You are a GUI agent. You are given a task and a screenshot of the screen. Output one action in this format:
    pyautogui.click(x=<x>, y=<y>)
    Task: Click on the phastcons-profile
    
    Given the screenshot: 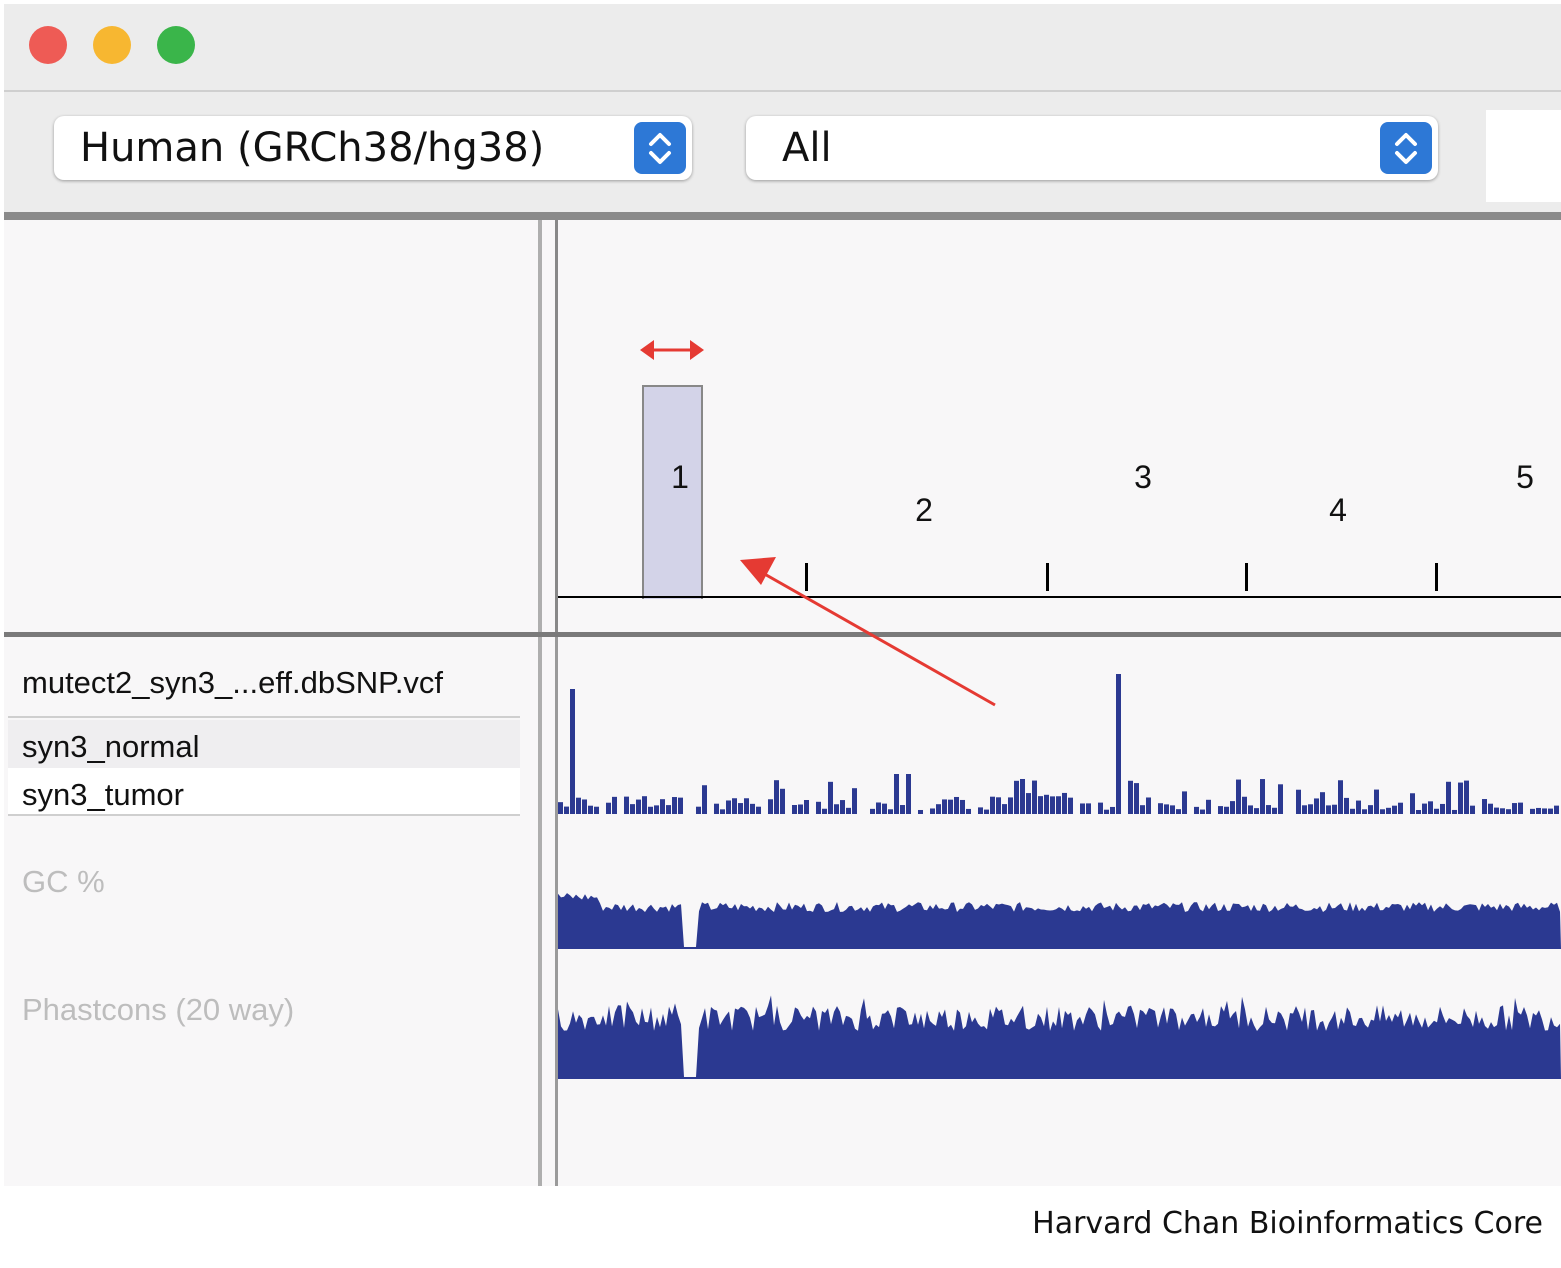 What is the action you would take?
    pyautogui.click(x=1059, y=1037)
    